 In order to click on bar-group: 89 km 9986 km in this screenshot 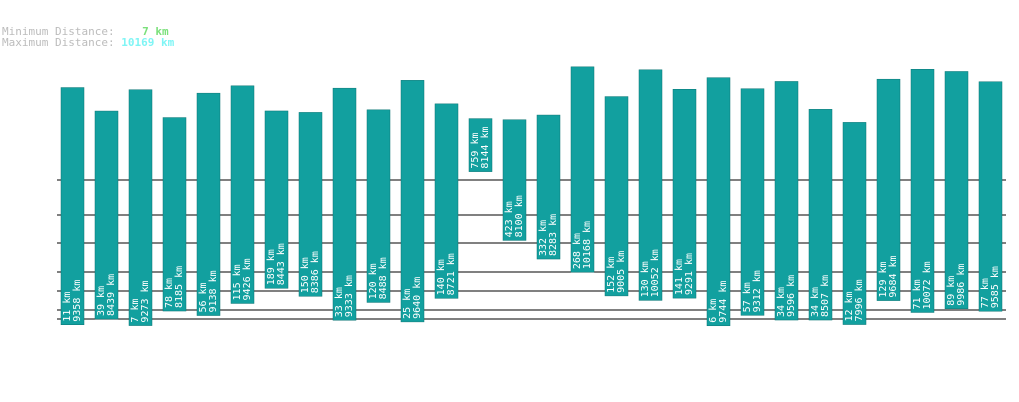, I will do `click(956, 190)`.